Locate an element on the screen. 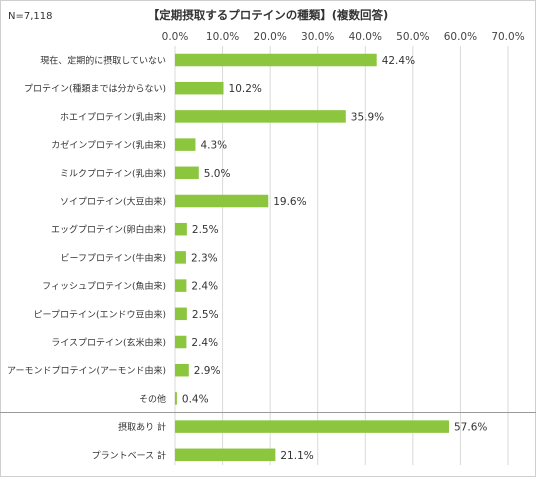 This screenshot has height=477, width=536. data-label: 19.6% is located at coordinates (289, 202).